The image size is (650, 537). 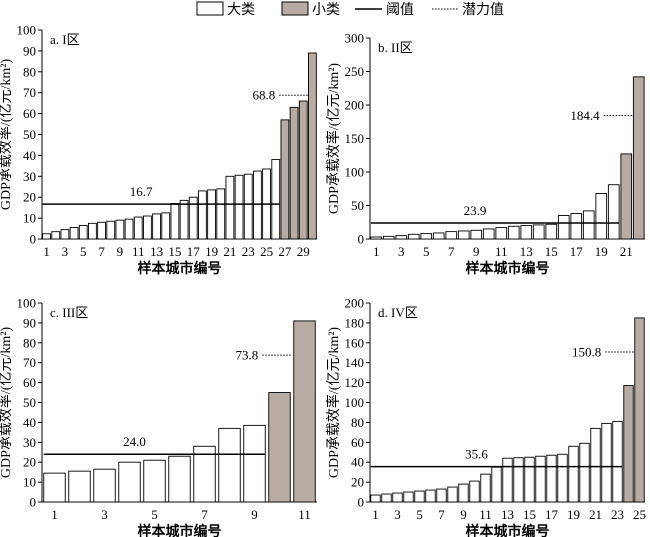 I want to click on x-tick-label: 13, so click(x=526, y=251).